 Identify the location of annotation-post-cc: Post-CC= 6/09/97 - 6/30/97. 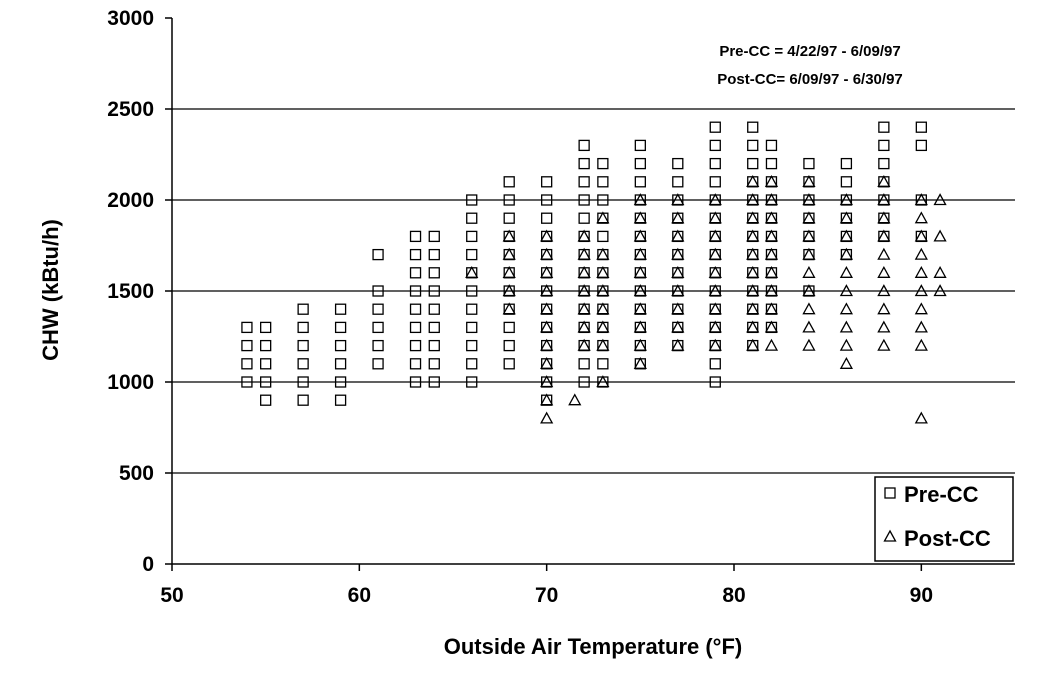
(810, 79).